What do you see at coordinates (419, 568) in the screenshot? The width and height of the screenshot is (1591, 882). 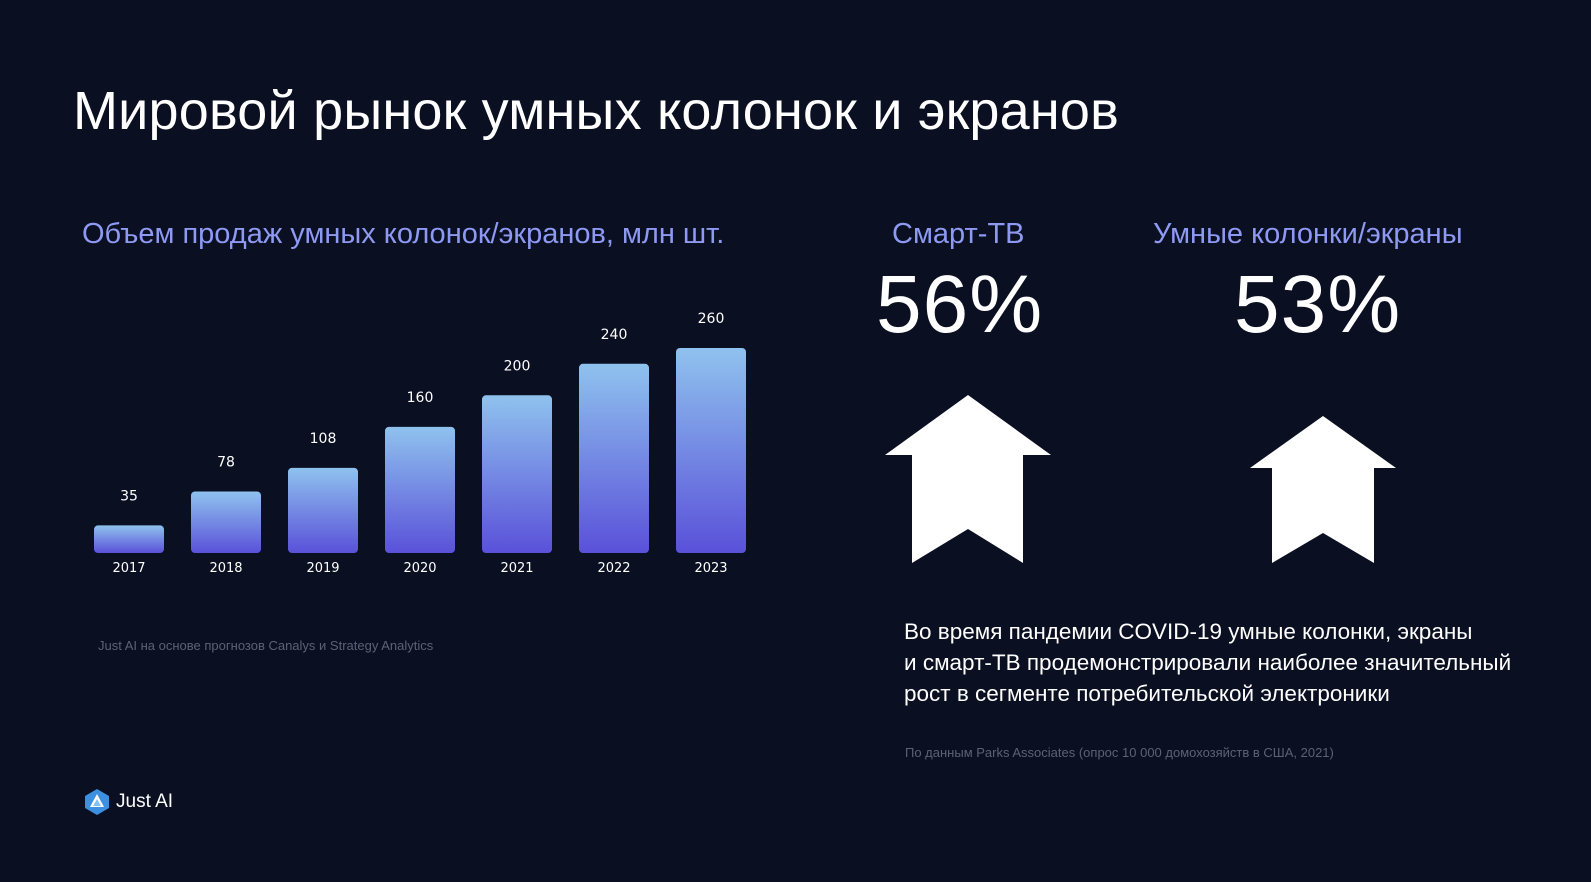 I see `tick-label-2020: 2020` at bounding box center [419, 568].